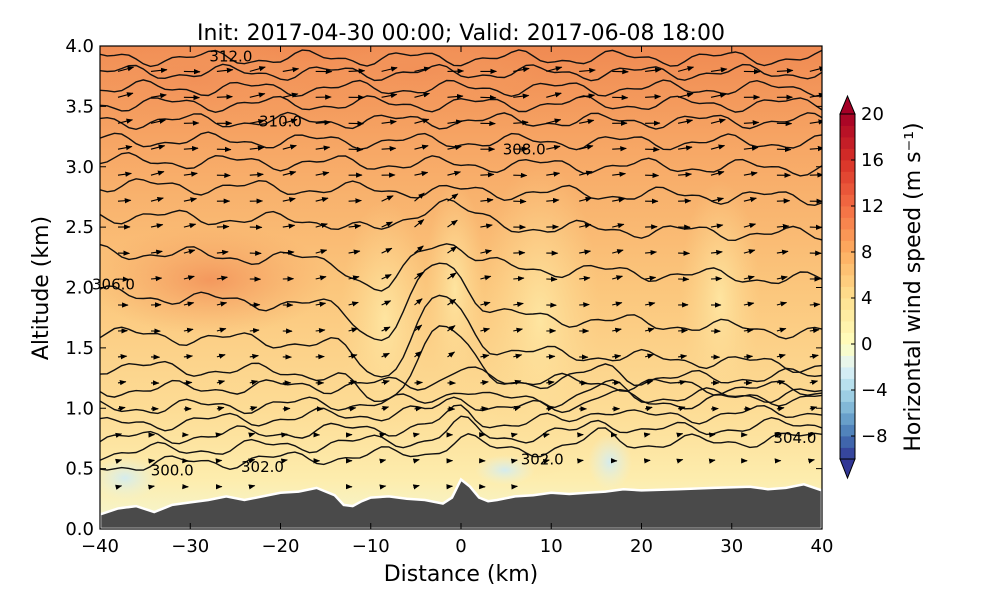 The height and width of the screenshot is (600, 1000). Describe the element at coordinates (866, 344) in the screenshot. I see `colorbar-tick-label: 0` at that location.